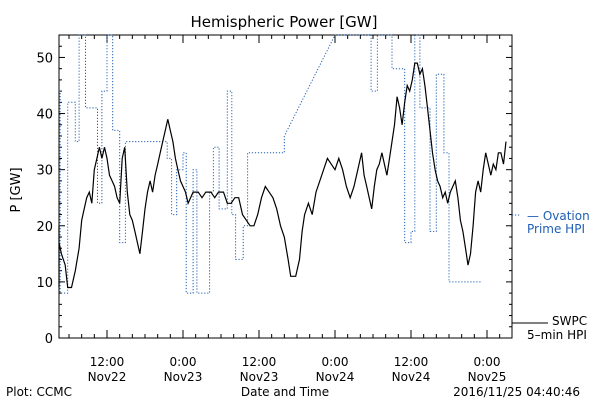 This screenshot has width=600, height=400. I want to click on legend-ovation-line1: — Ovation, so click(558, 216).